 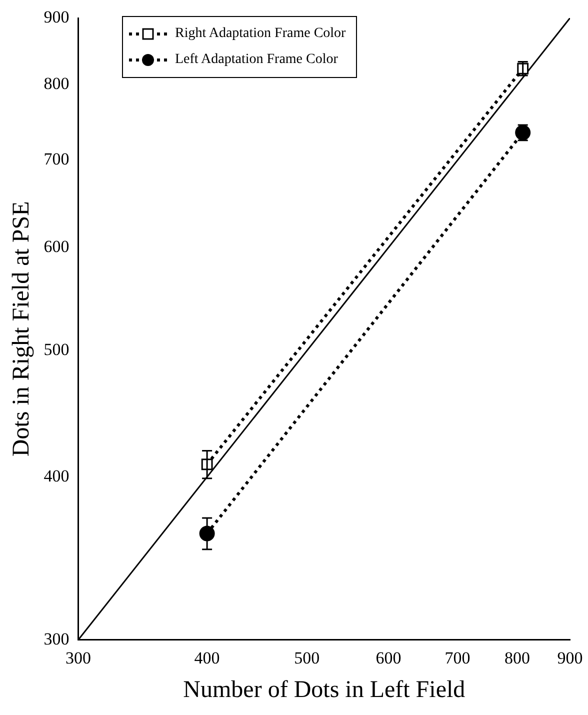 I want to click on x-tick-label: 600, so click(x=389, y=658).